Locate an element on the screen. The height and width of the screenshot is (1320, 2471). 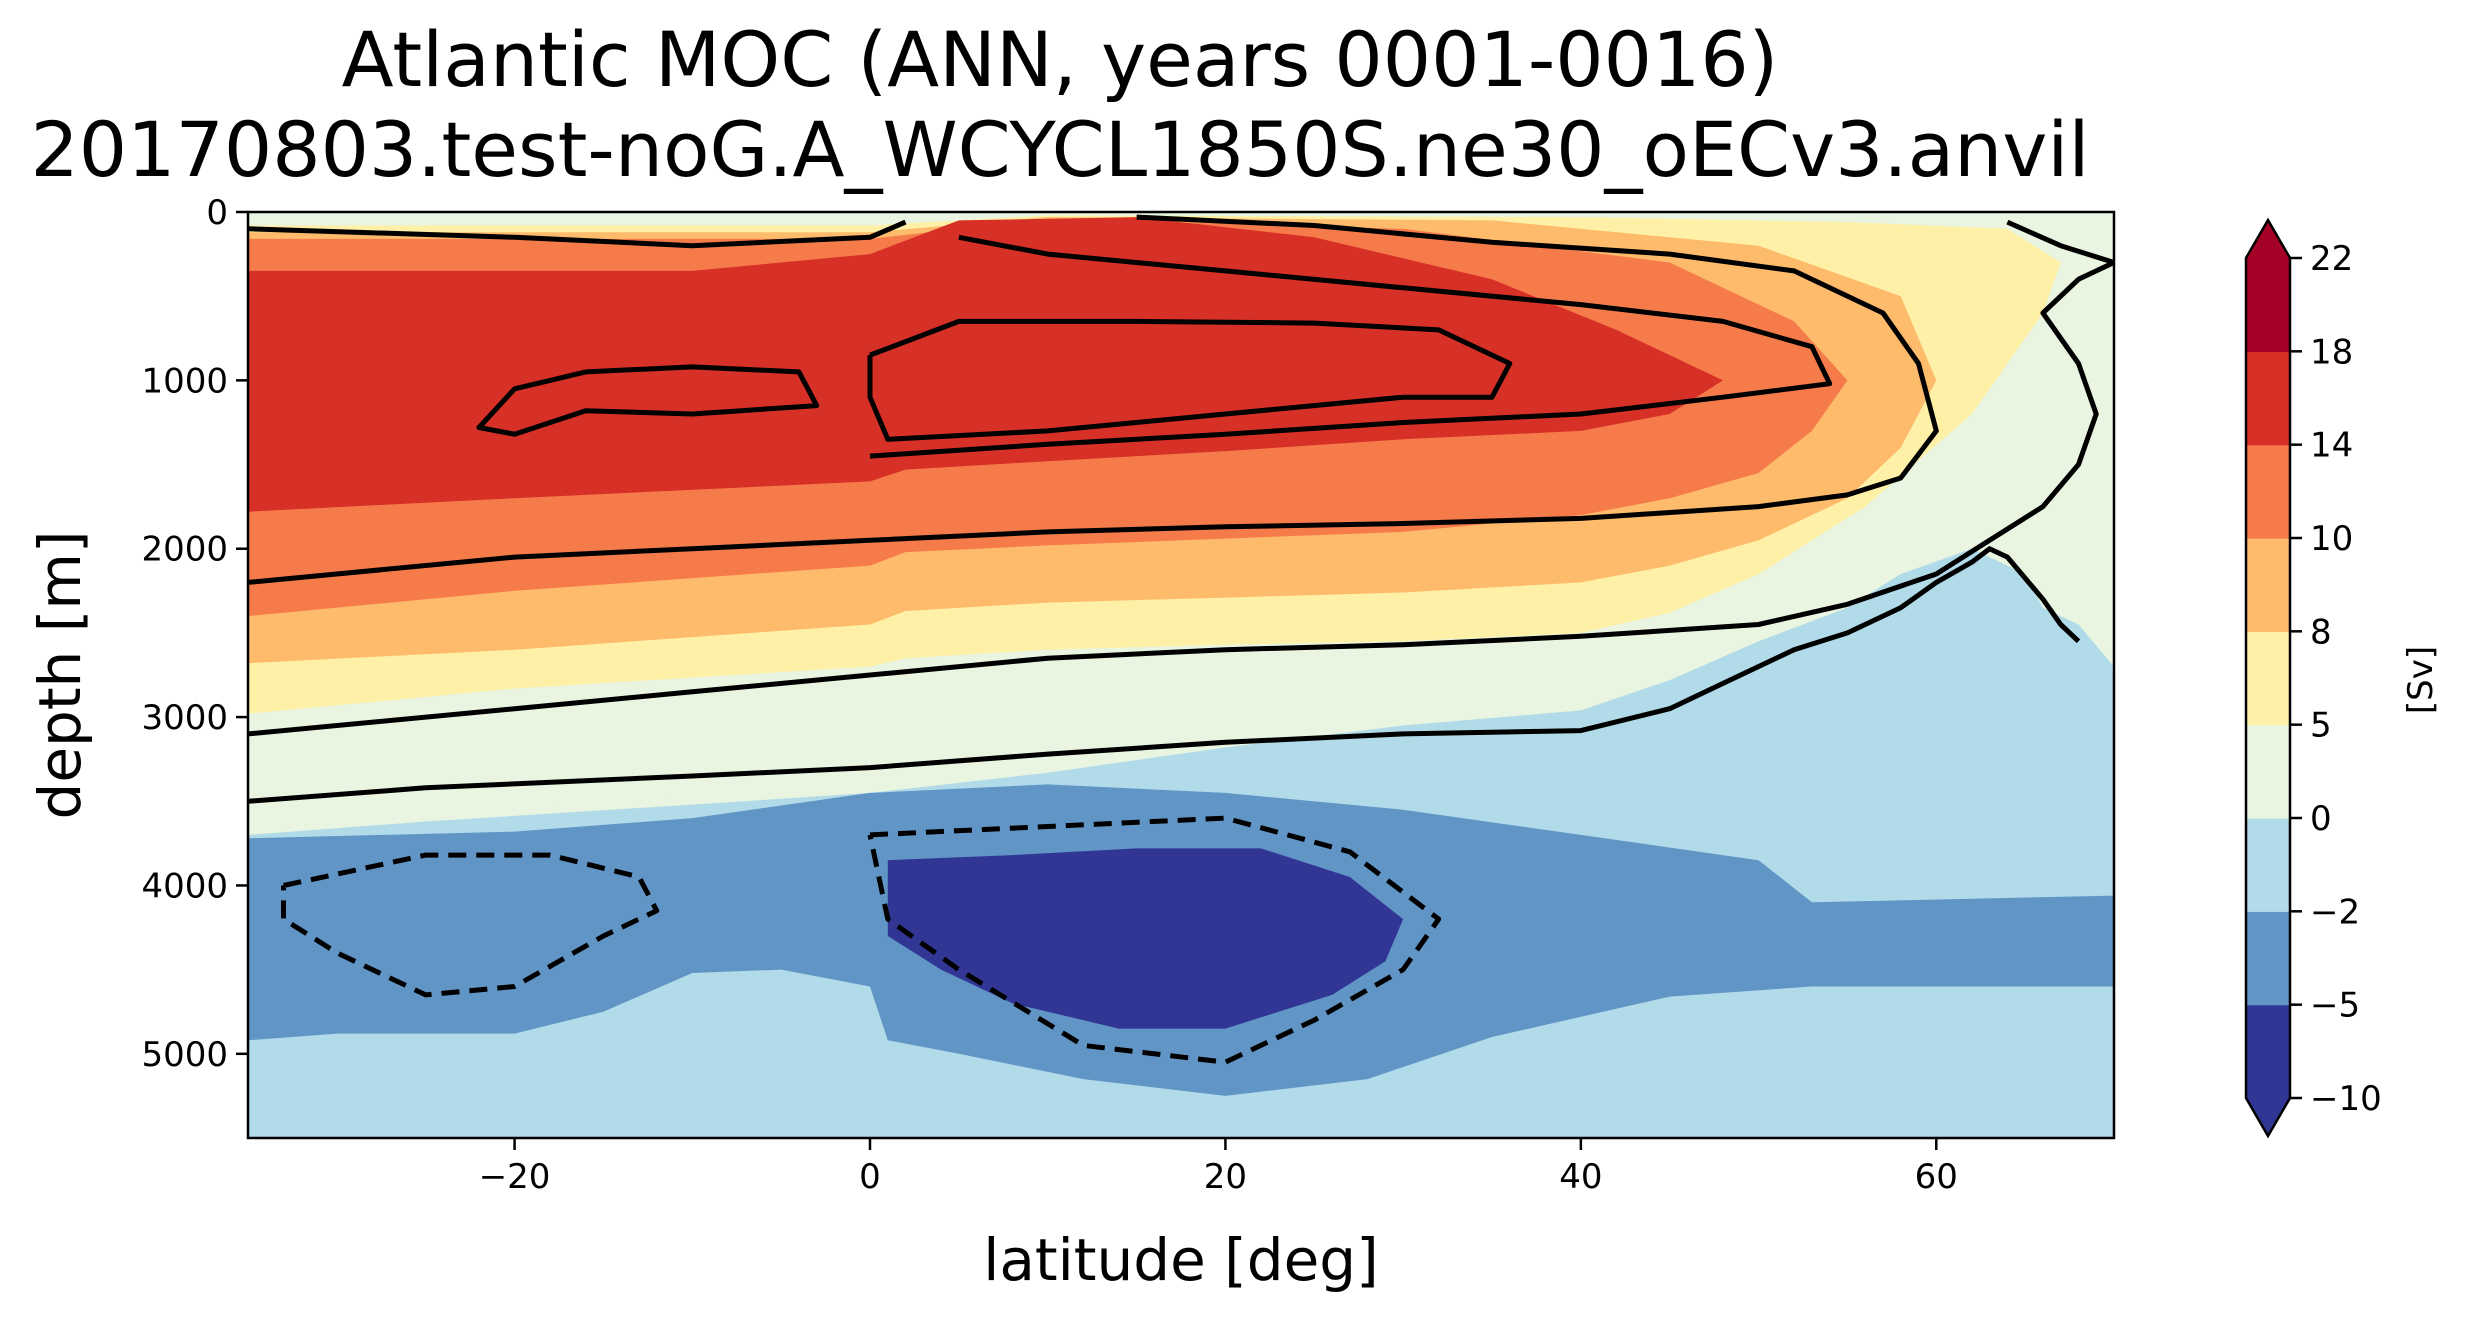
x-tick-label: 20 is located at coordinates (1225, 1177).